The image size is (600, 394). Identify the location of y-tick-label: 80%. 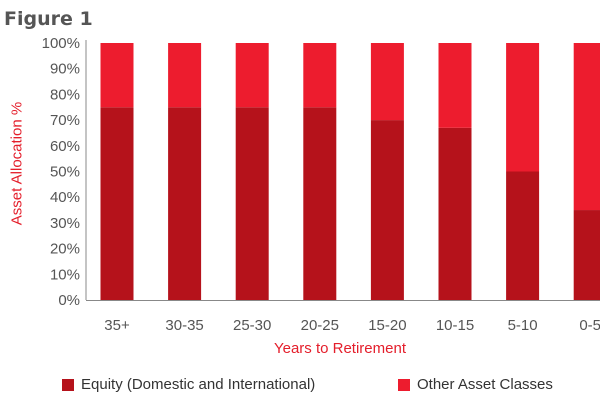
(65, 94).